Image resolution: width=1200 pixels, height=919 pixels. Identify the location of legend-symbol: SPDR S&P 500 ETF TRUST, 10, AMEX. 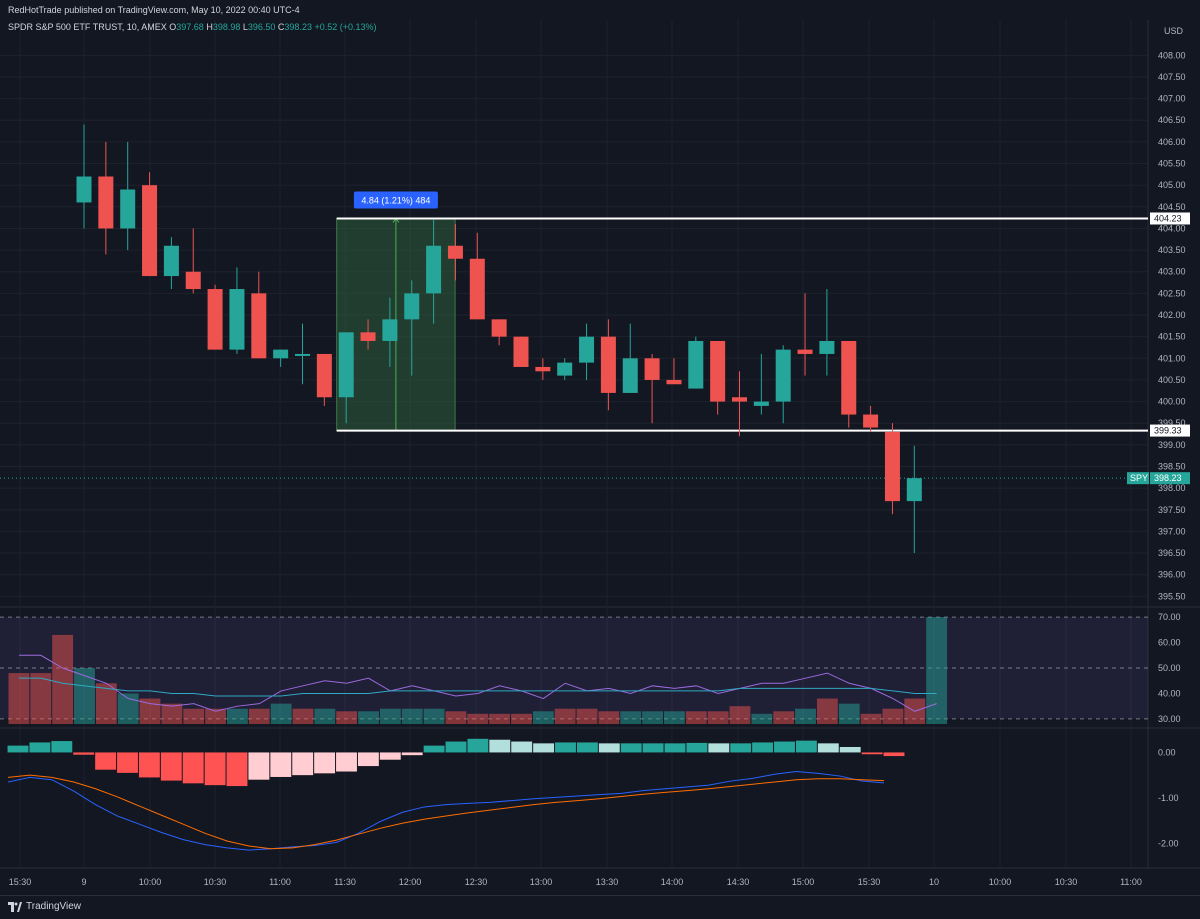
(87, 27).